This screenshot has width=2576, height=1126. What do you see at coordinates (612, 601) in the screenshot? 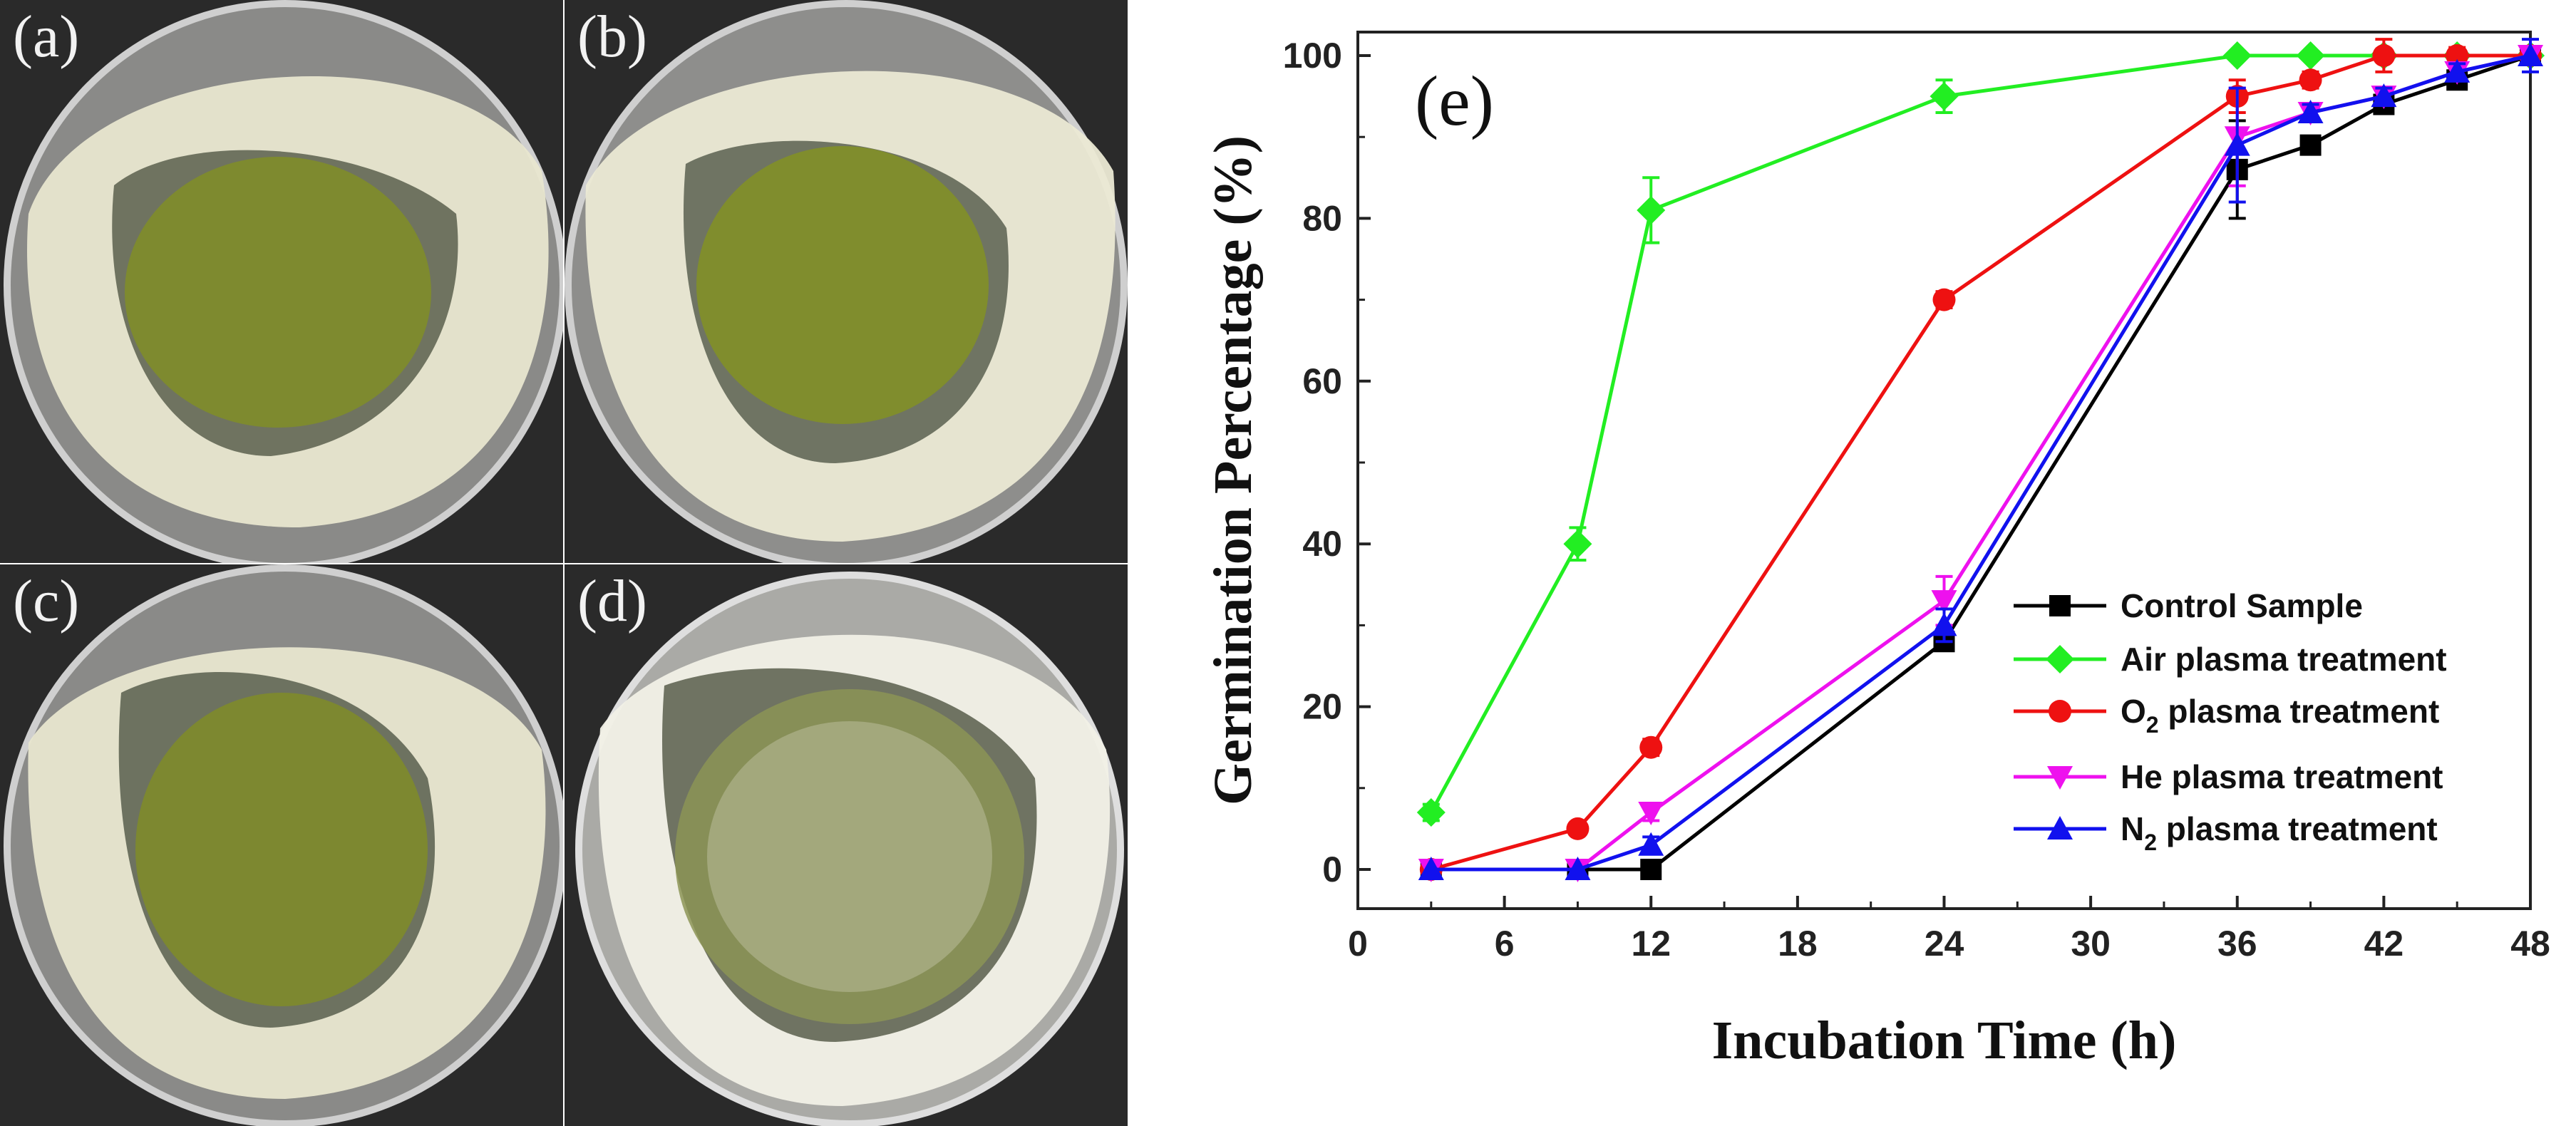
I see `panel-label-d: (d)` at bounding box center [612, 601].